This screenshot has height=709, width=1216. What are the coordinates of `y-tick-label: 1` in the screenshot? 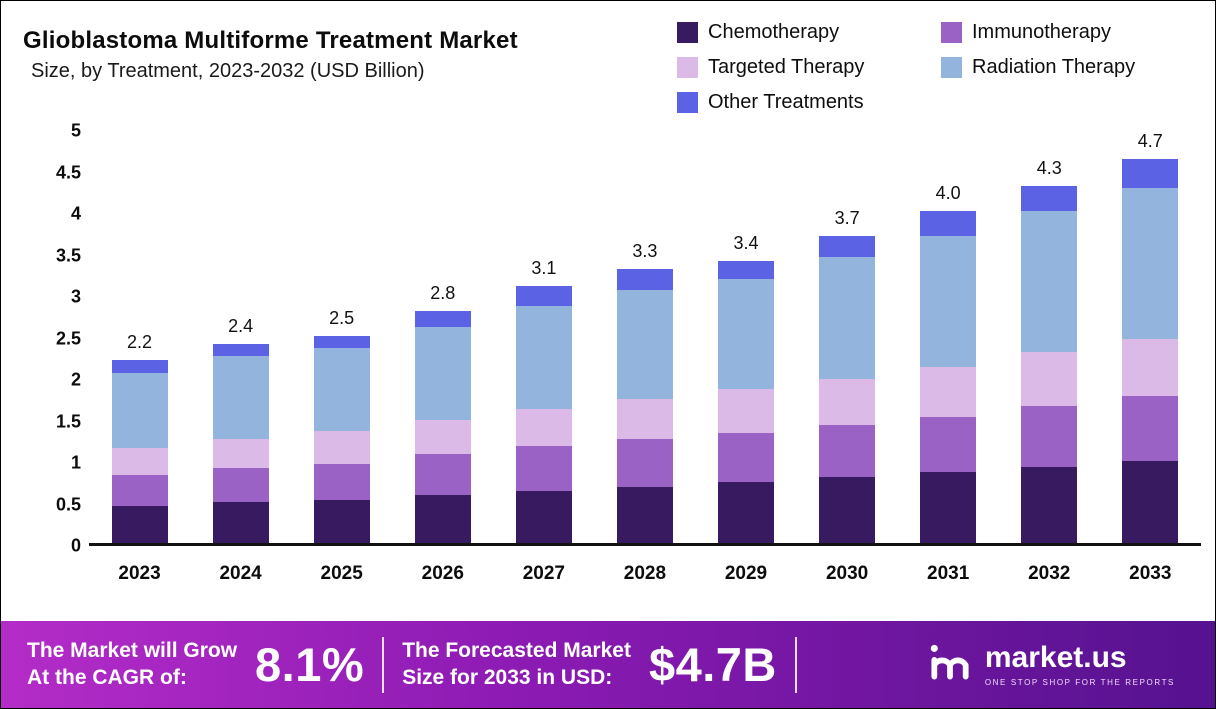 It's located at (75, 462).